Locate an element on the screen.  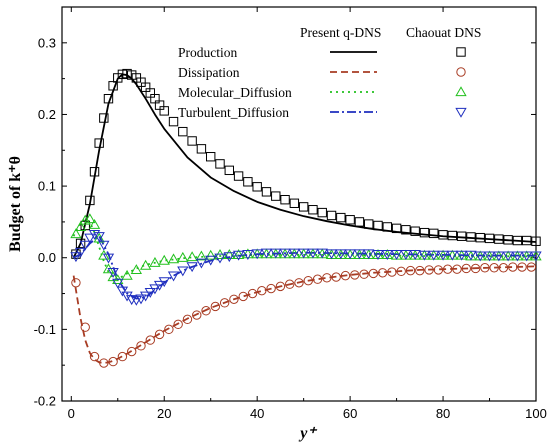
turbulent-diffusion-markers is located at coordinates (306, 267).